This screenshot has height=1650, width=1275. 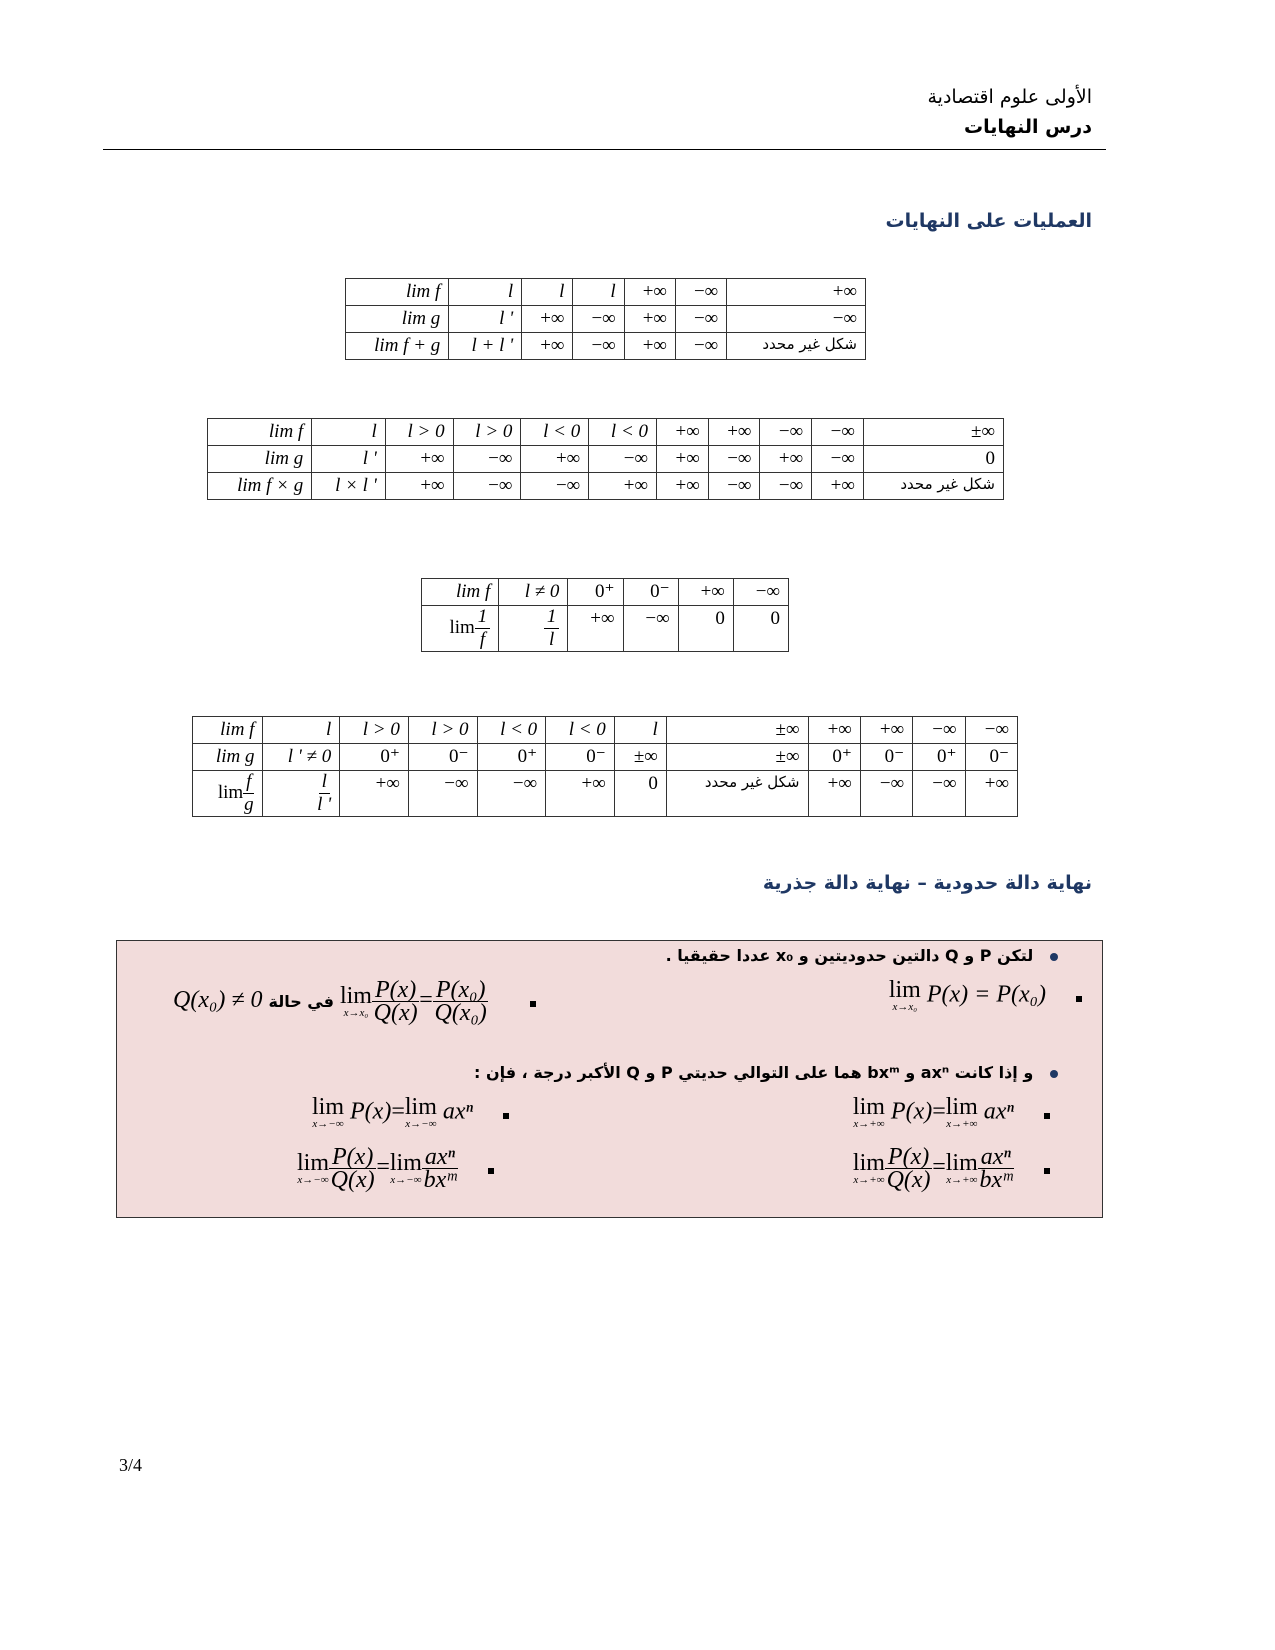 What do you see at coordinates (397, 346) in the screenshot?
I see `row-header-cell: lim f + g` at bounding box center [397, 346].